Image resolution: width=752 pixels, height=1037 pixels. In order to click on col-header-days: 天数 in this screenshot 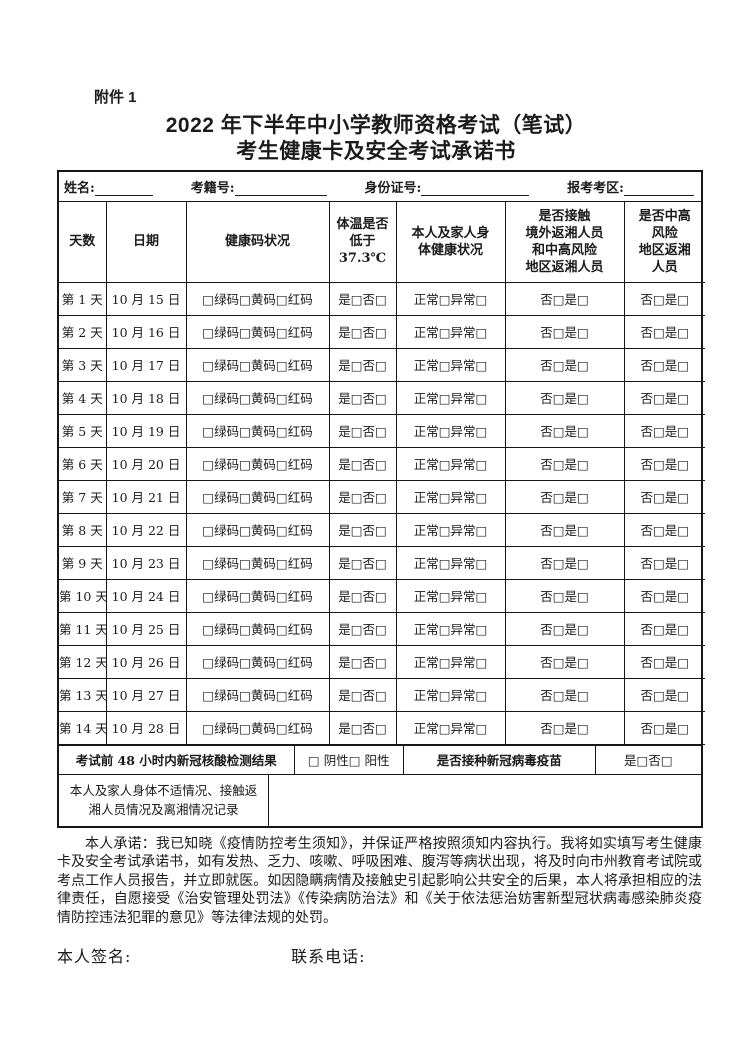, I will do `click(83, 242)`.